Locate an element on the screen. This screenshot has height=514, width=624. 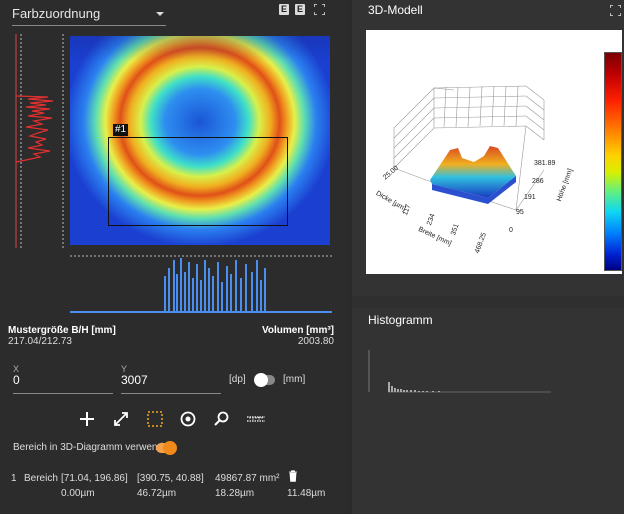
target-circle-icon is located at coordinates (188, 419).